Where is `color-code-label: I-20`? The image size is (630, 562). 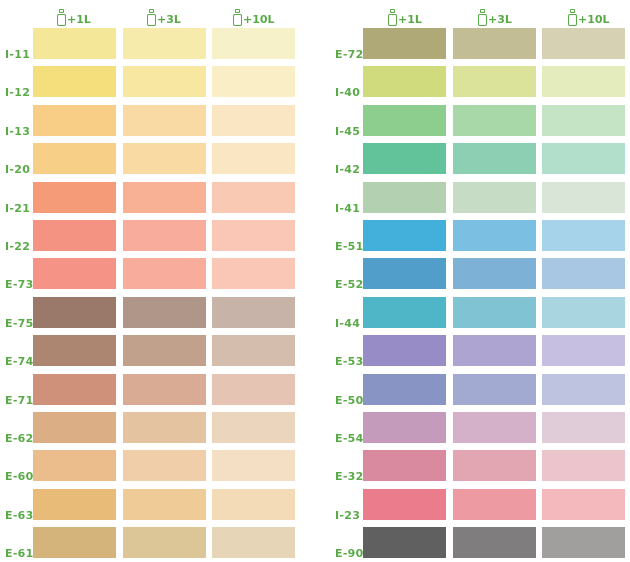 color-code-label: I-20 is located at coordinates (18, 170).